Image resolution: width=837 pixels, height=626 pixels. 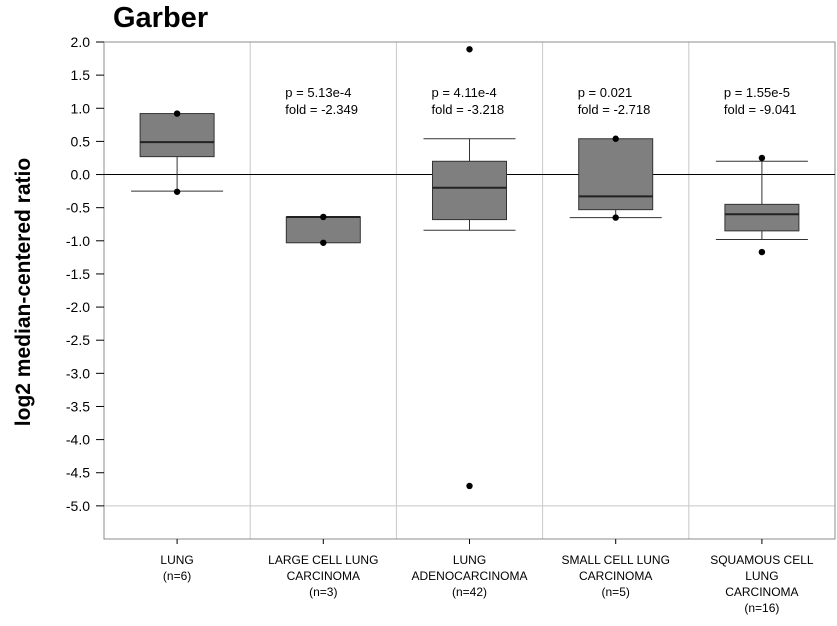 I want to click on y-tick-label: 2.0, so click(x=81, y=42).